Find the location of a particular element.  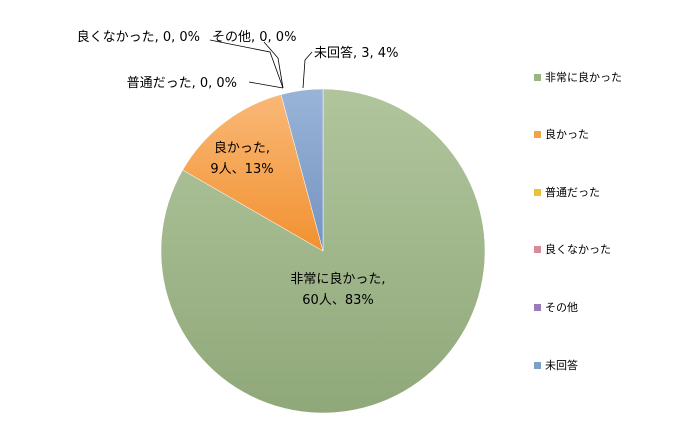

legend-swatch-not-good is located at coordinates (537, 249).